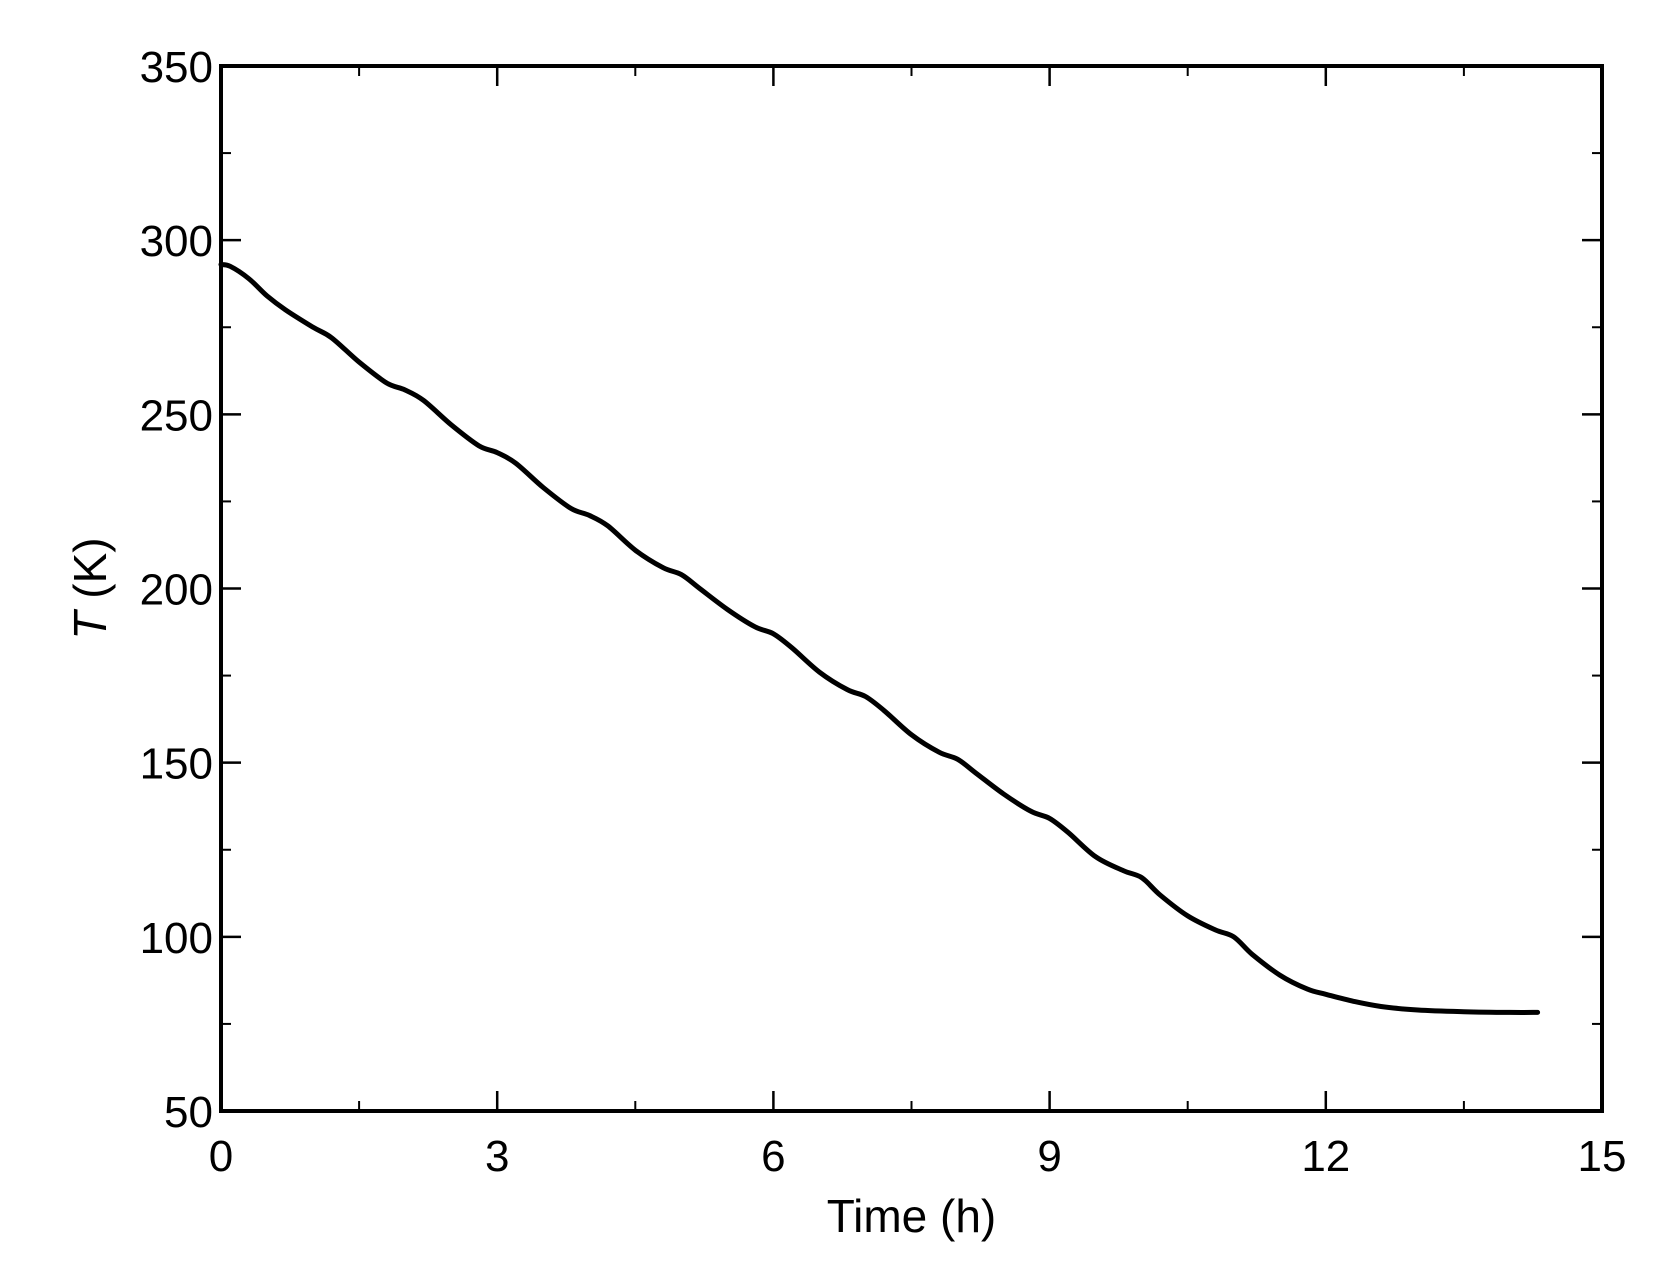  I want to click on x-tick-label: 12, so click(1325, 1156).